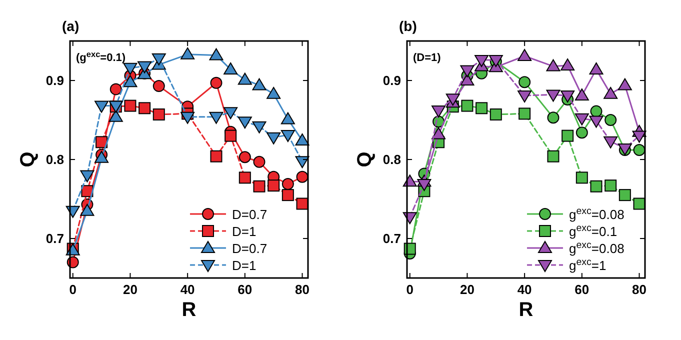  Describe the element at coordinates (593, 230) in the screenshot. I see `legend-label: g$^{exc}$=0.1` at that location.